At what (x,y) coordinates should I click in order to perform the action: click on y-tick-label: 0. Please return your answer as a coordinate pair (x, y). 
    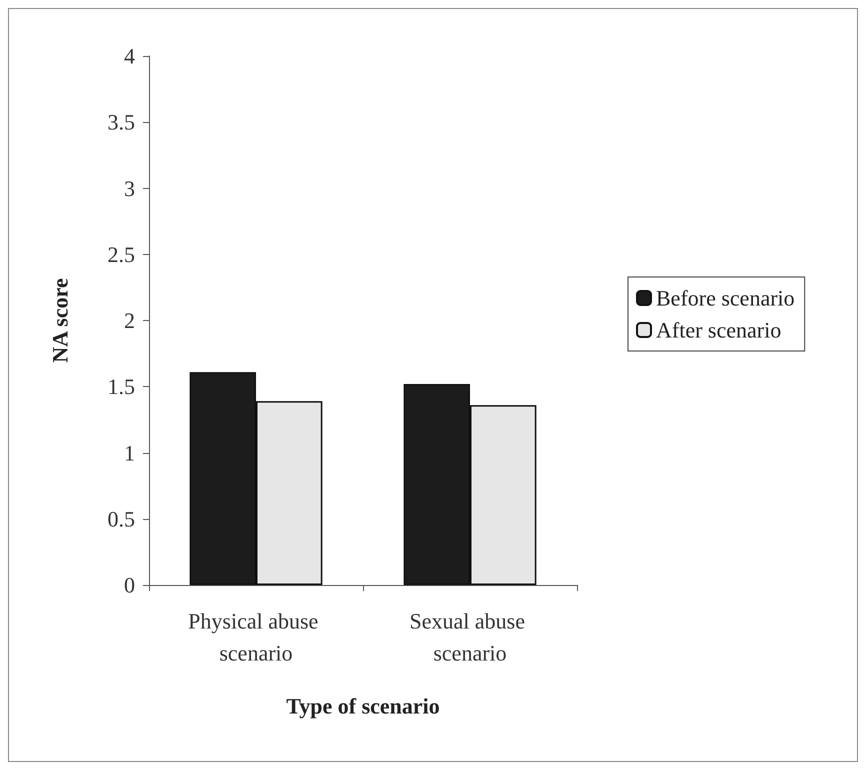
    Looking at the image, I should click on (129, 585).